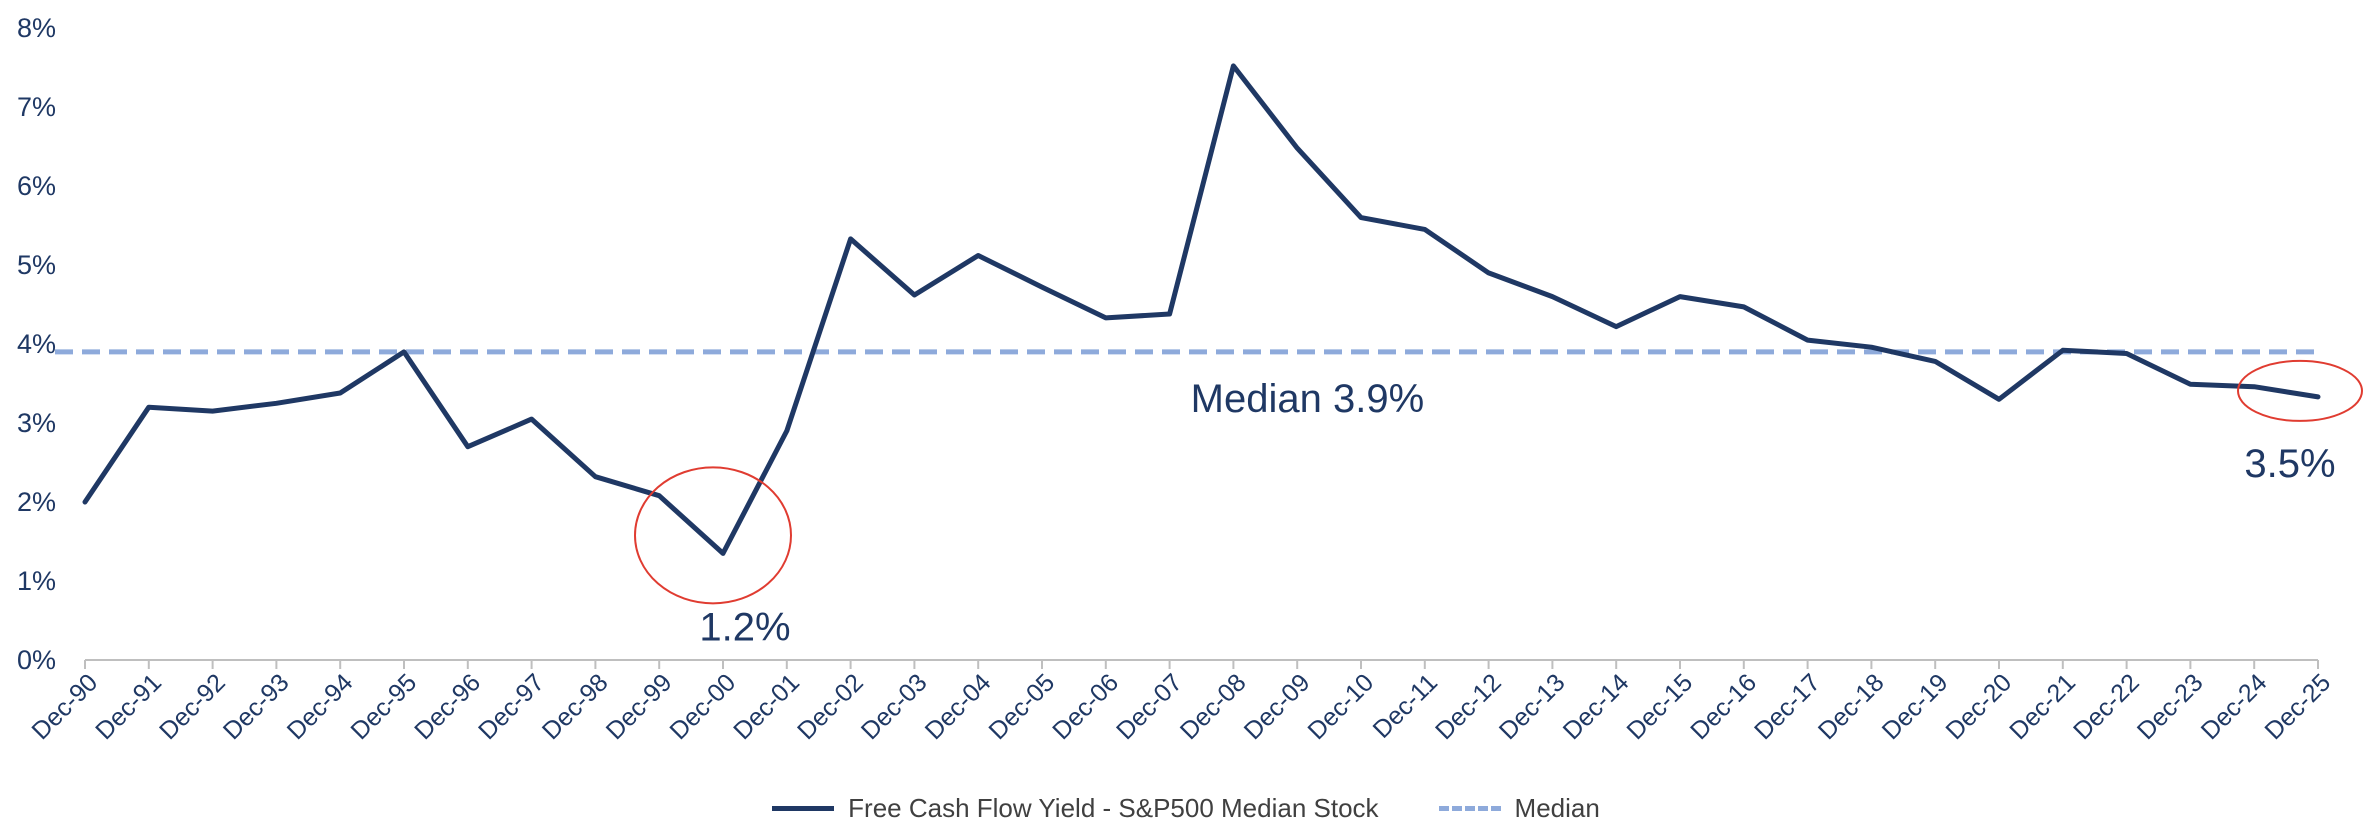 The image size is (2372, 826). I want to click on annotation-label: 1.2%, so click(744, 627).